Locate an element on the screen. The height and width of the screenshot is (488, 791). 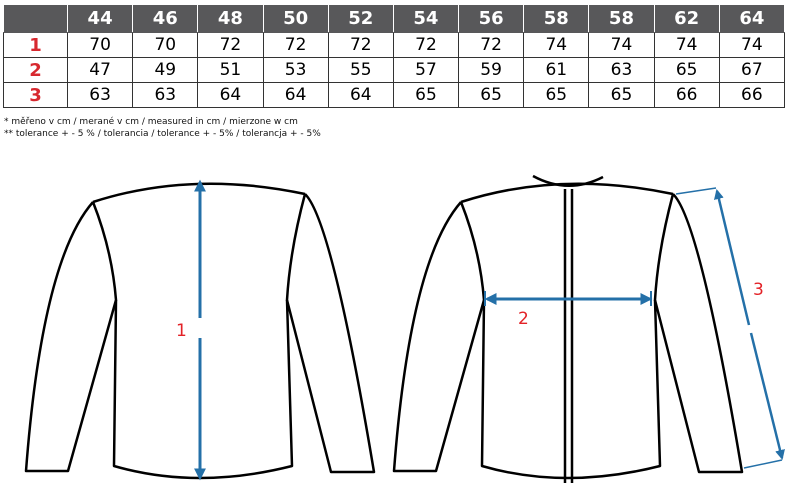
table-cell: 53 is located at coordinates (295, 70).